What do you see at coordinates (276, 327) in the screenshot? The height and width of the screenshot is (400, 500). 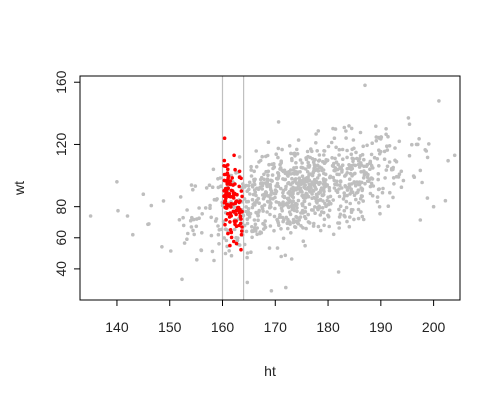 I see `x-tick-label: 170` at bounding box center [276, 327].